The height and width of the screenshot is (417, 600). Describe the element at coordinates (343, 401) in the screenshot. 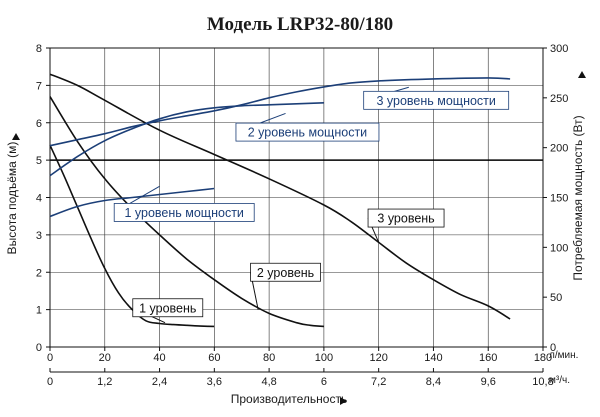

I see `x-axis-arrow-icon` at that location.